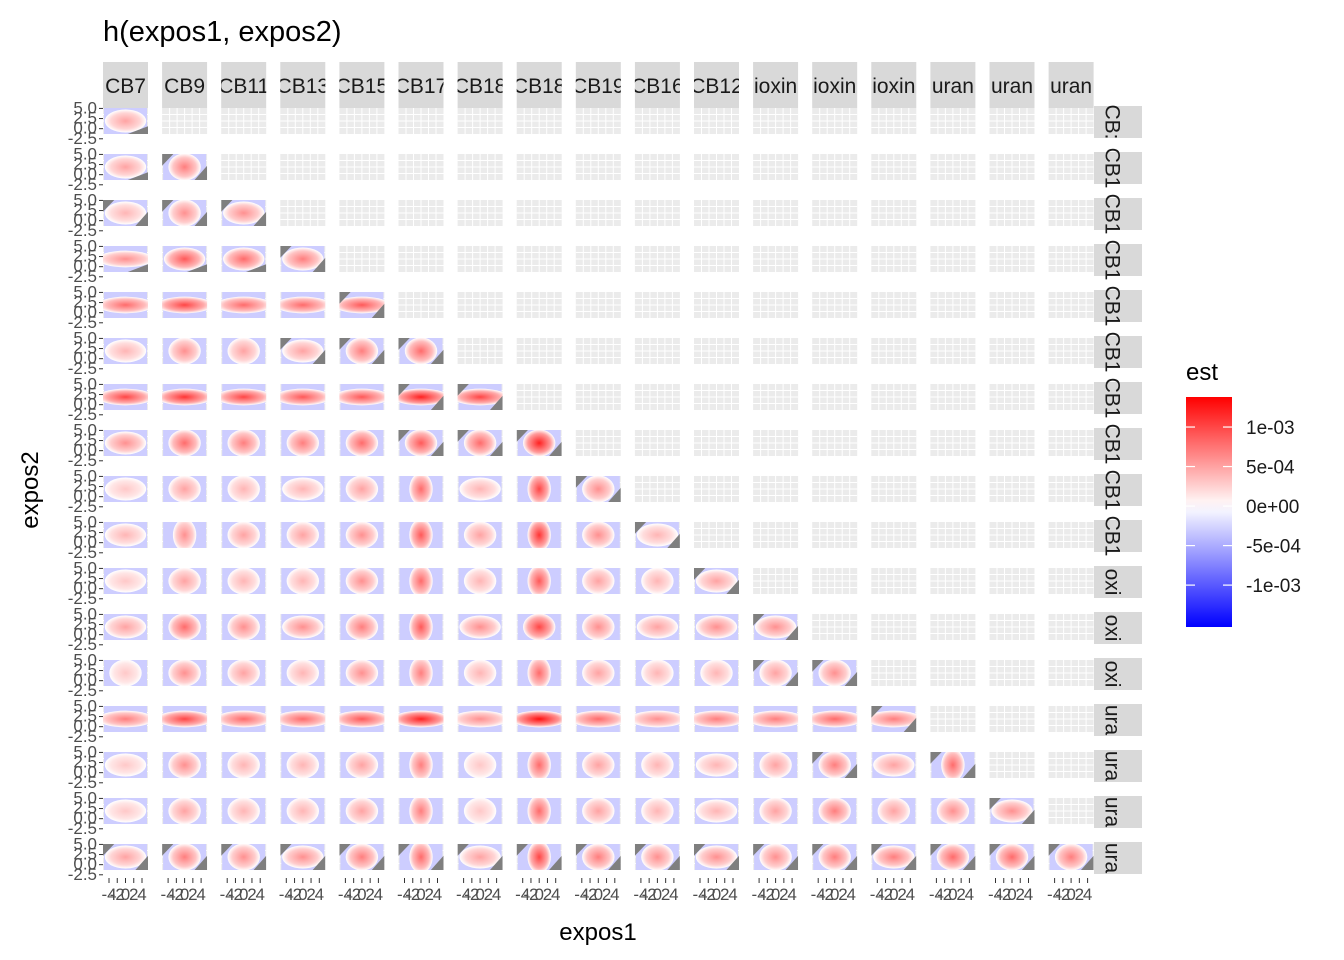 The height and width of the screenshot is (960, 1344). Describe the element at coordinates (310, 894) in the screenshot. I see `x-tick-label: 2` at that location.